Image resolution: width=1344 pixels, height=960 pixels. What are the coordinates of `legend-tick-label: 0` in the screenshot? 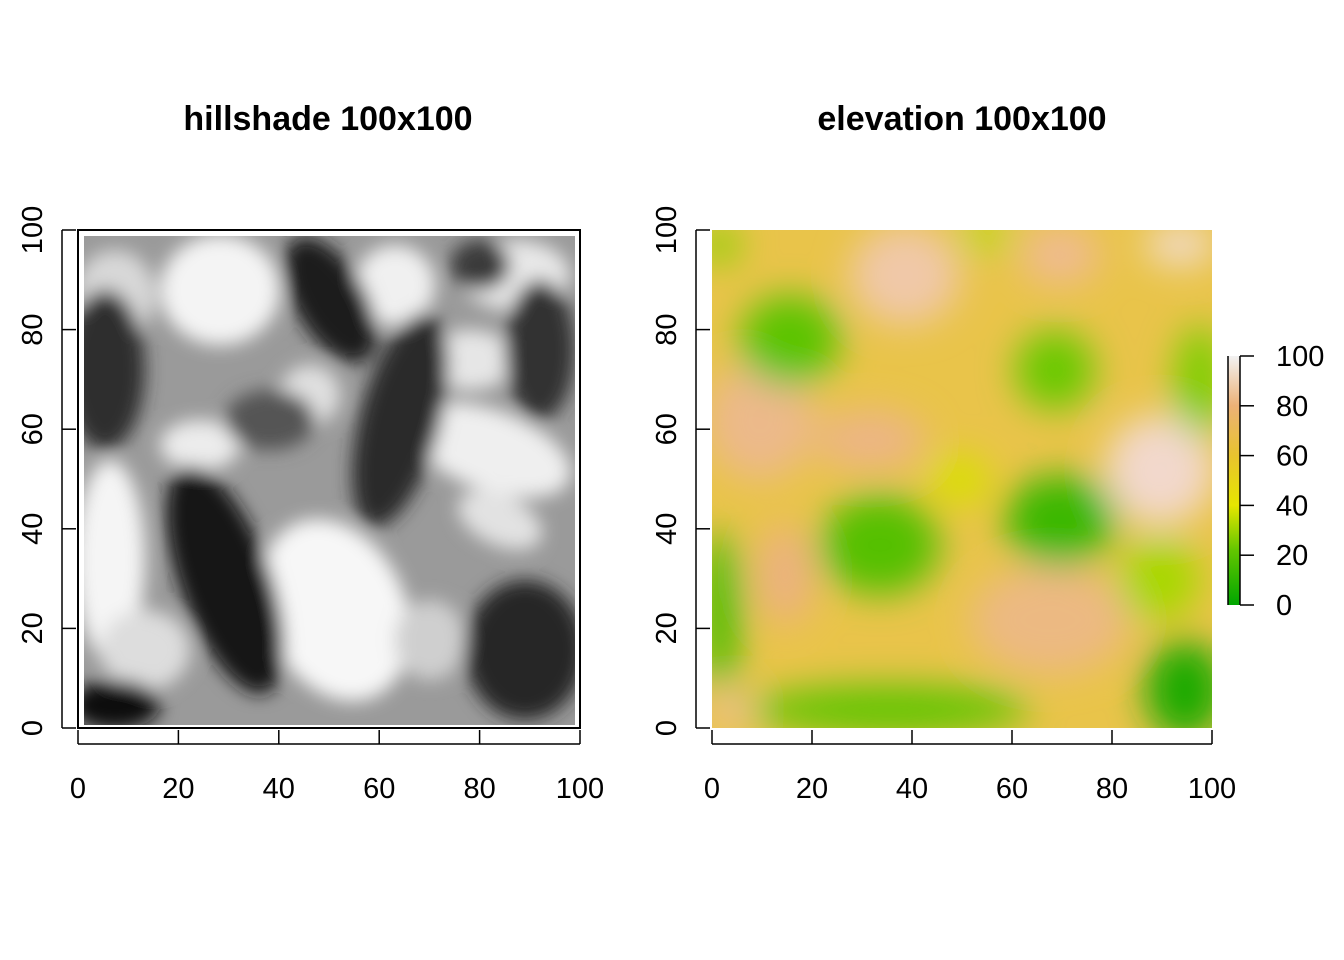 It's located at (1284, 606).